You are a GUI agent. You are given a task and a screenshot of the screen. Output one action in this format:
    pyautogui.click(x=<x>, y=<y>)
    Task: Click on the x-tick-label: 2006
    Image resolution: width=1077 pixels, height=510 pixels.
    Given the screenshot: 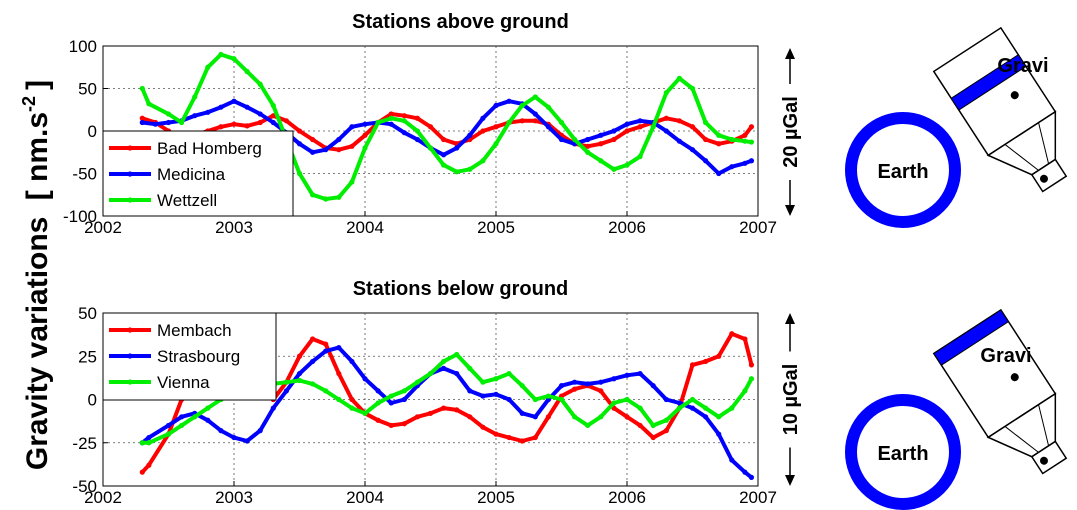 What is the action you would take?
    pyautogui.click(x=627, y=497)
    